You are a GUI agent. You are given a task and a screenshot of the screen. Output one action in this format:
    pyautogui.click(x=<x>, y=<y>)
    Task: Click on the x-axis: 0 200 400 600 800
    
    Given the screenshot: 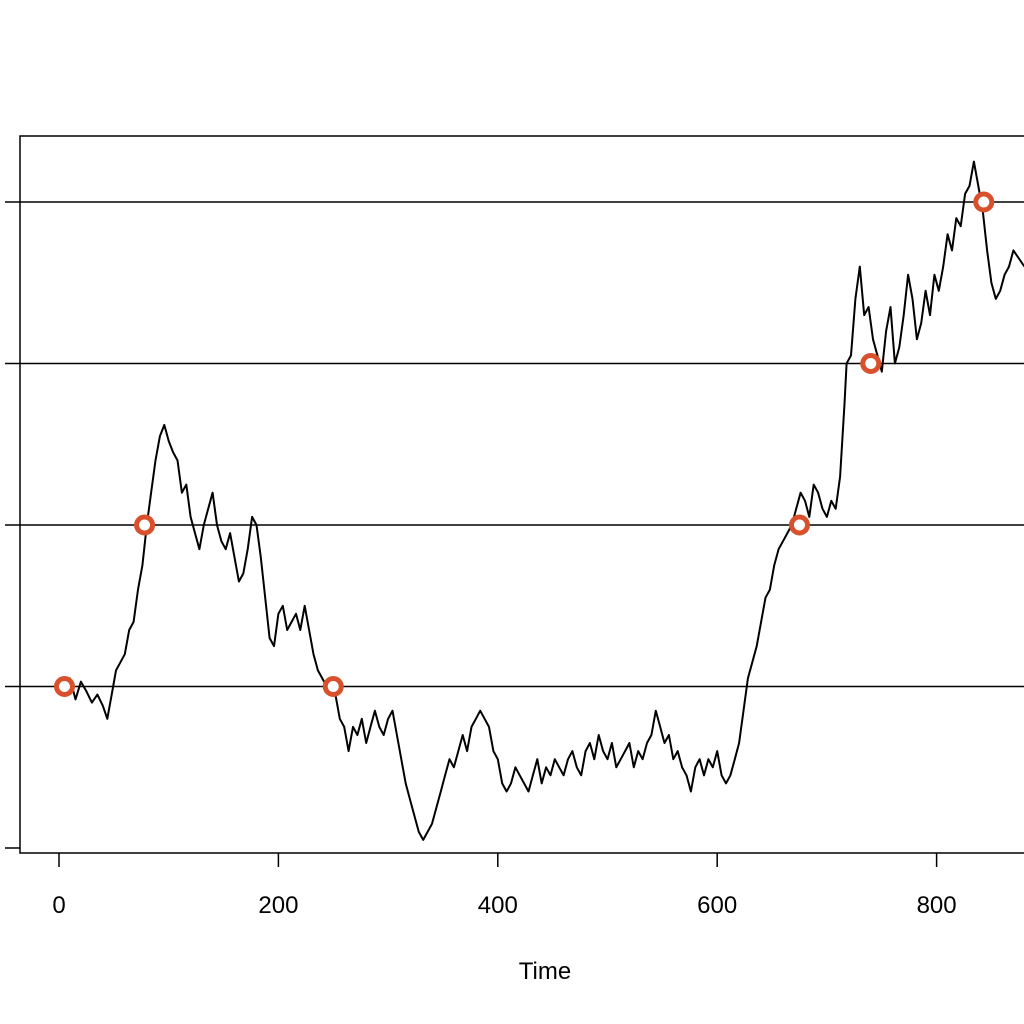 What is the action you would take?
    pyautogui.click(x=504, y=886)
    